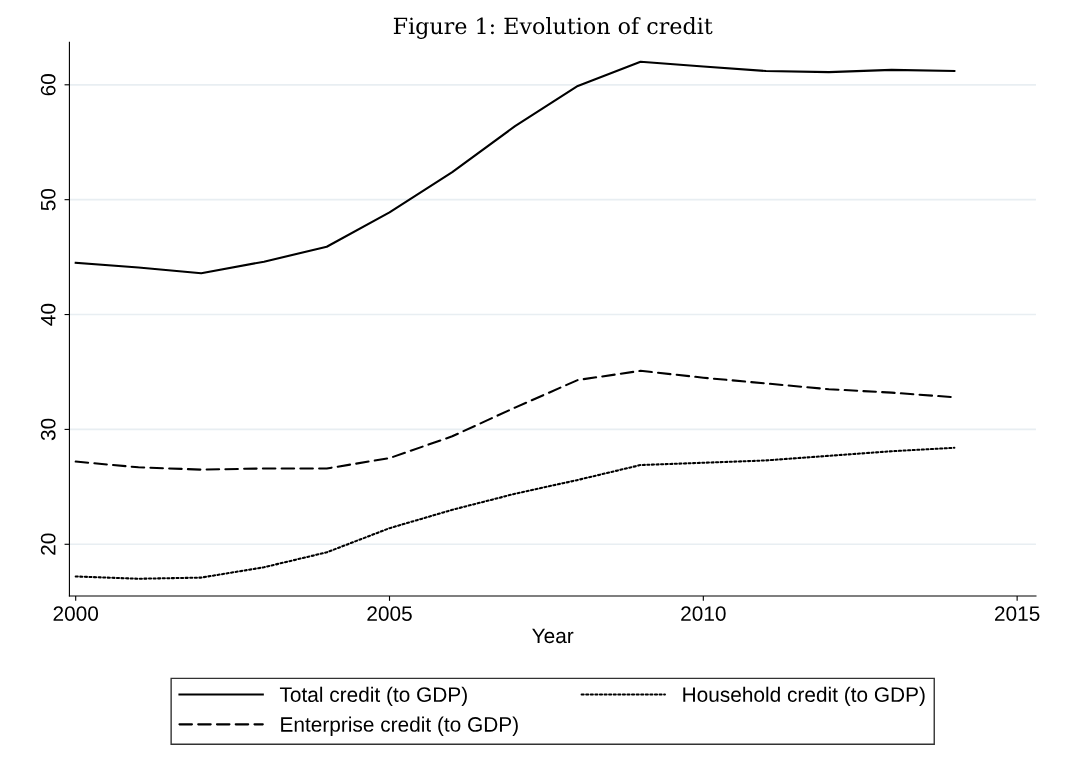 The height and width of the screenshot is (769, 1068). What do you see at coordinates (373, 696) in the screenshot?
I see `legend-label: Total credit (to GDP)` at bounding box center [373, 696].